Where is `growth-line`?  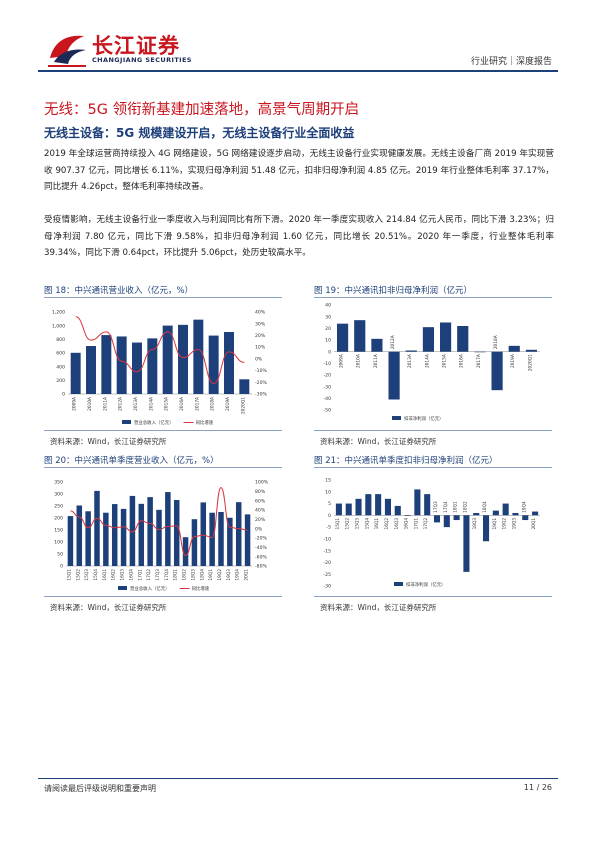
growth-line is located at coordinates (160, 350).